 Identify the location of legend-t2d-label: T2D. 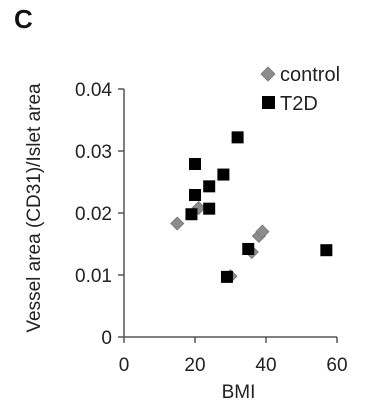
(299, 104).